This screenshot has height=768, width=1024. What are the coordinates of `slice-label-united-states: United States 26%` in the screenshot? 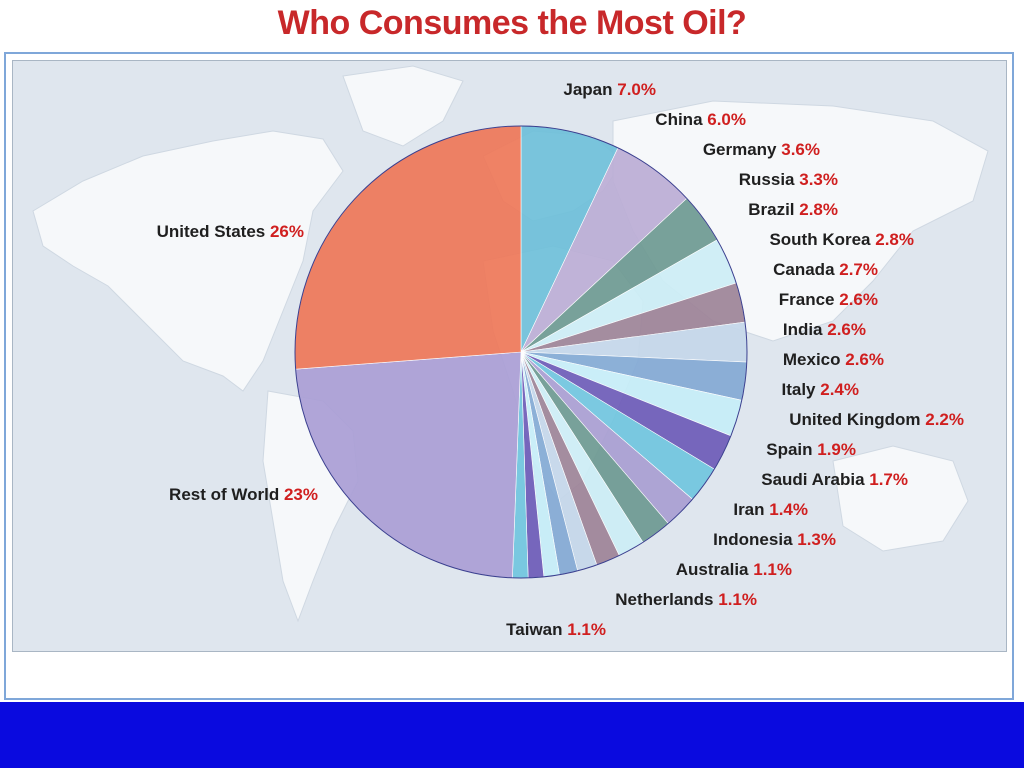 It's located at (230, 231).